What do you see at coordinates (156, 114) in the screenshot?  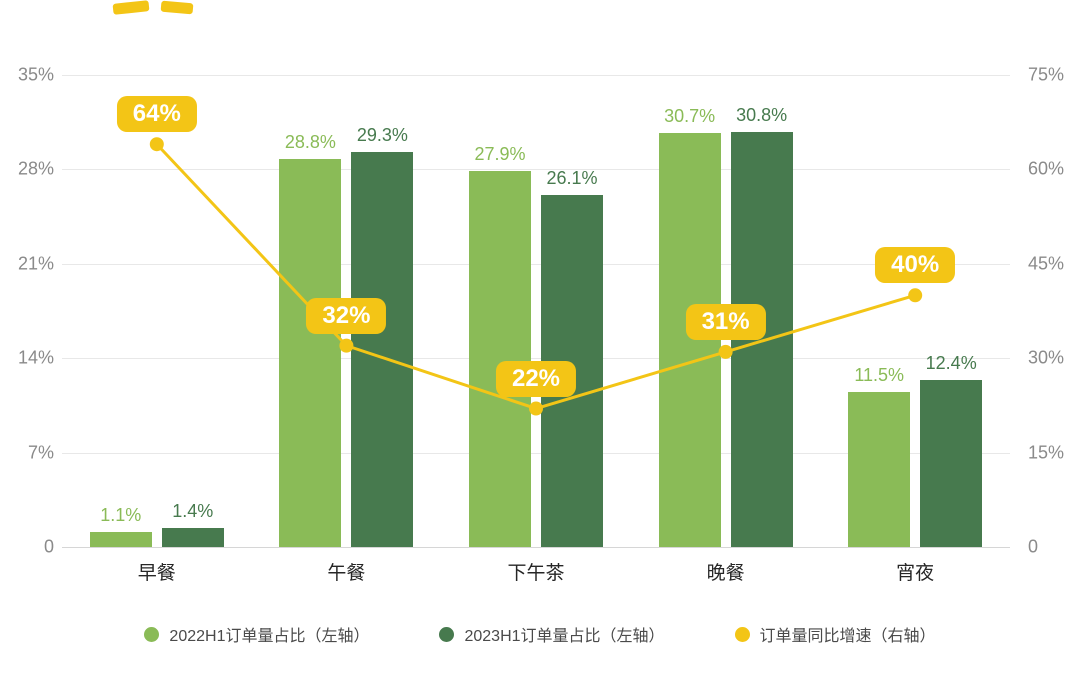 I see `growth-value-pill: 64%` at bounding box center [156, 114].